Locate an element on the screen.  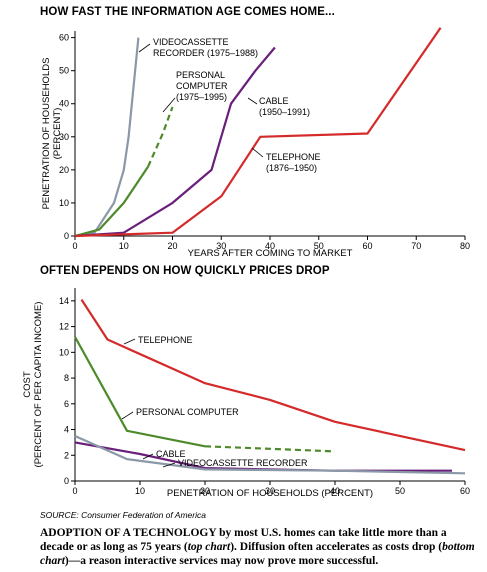
bottom-leader-pc is located at coordinates (127, 415).